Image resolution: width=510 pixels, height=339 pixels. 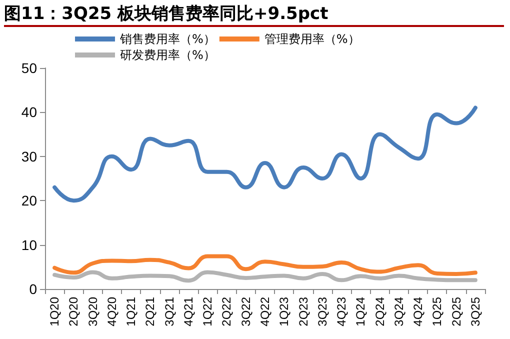 What do you see at coordinates (131, 311) in the screenshot?
I see `x-tick-label: 1Q21` at bounding box center [131, 311].